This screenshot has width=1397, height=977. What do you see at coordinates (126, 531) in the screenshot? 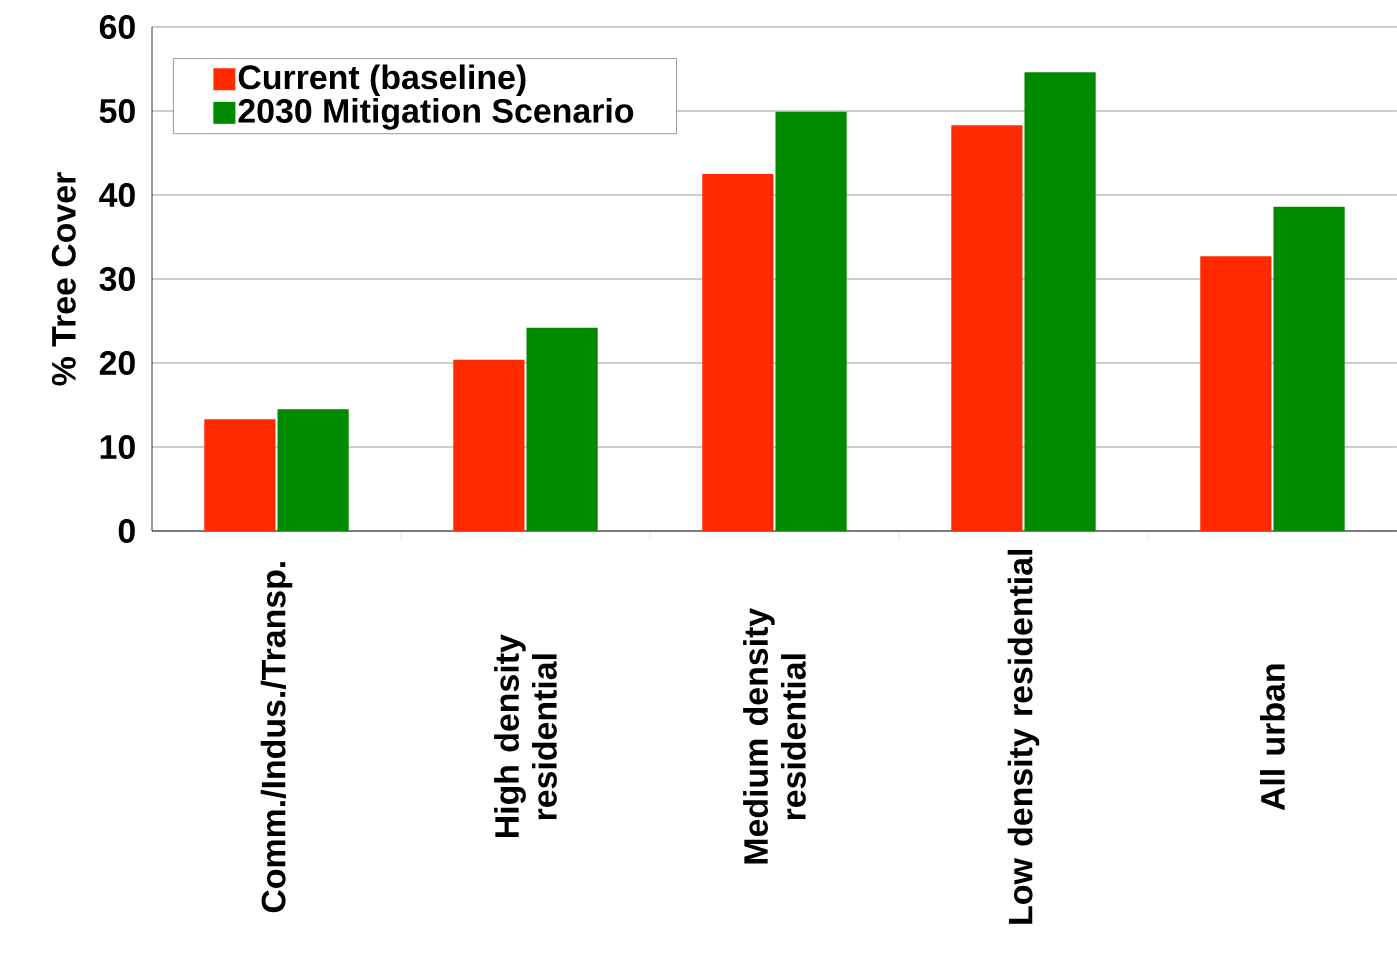
I see `y-tick-label: 0` at bounding box center [126, 531].